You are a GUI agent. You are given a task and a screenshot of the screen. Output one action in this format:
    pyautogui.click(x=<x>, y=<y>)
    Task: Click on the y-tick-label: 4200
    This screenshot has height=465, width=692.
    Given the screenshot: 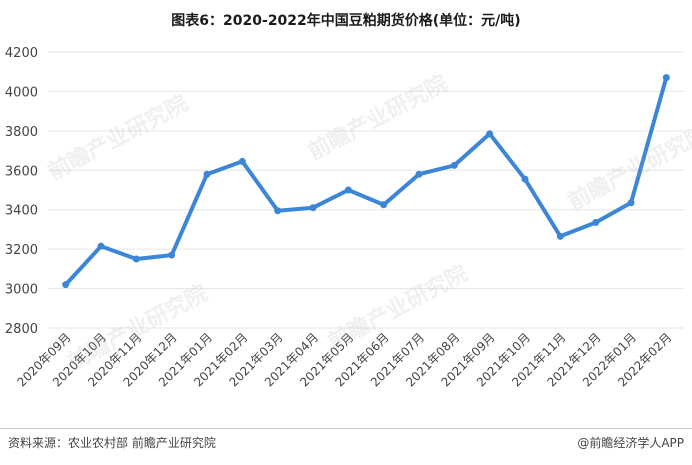 What is the action you would take?
    pyautogui.click(x=21, y=53)
    